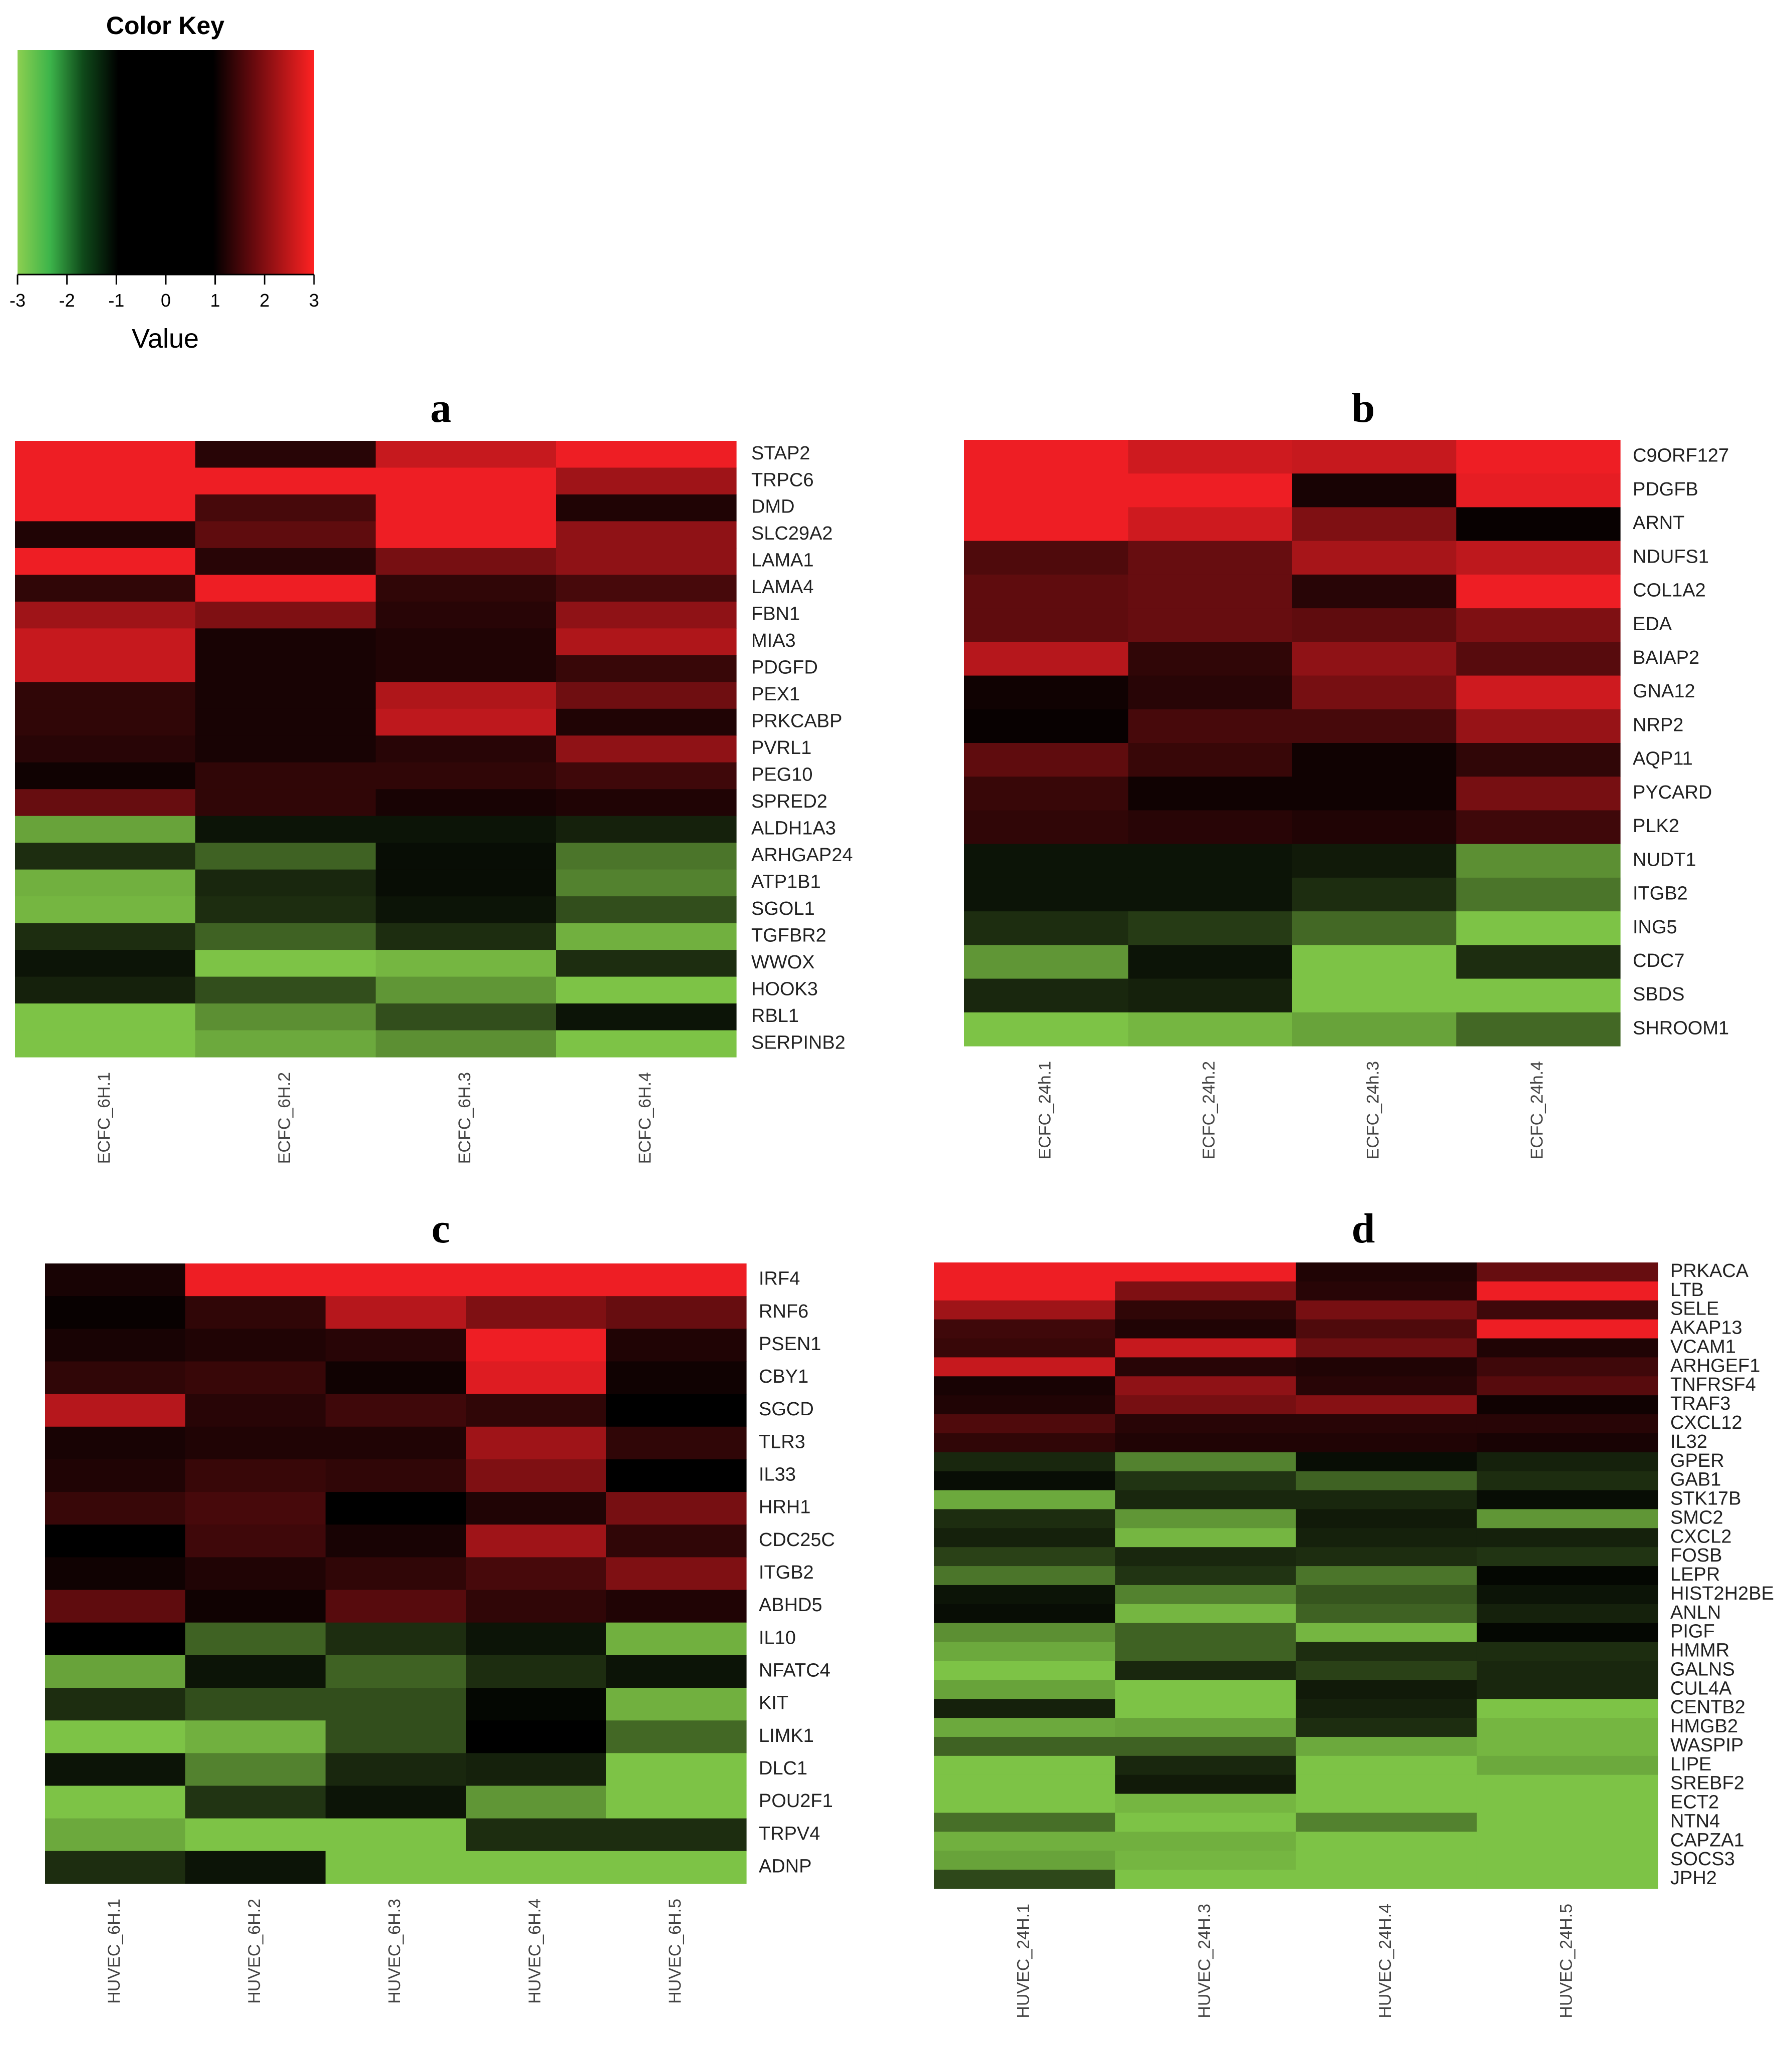 The image size is (1792, 2051). I want to click on gene-label: SPRED2, so click(789, 802).